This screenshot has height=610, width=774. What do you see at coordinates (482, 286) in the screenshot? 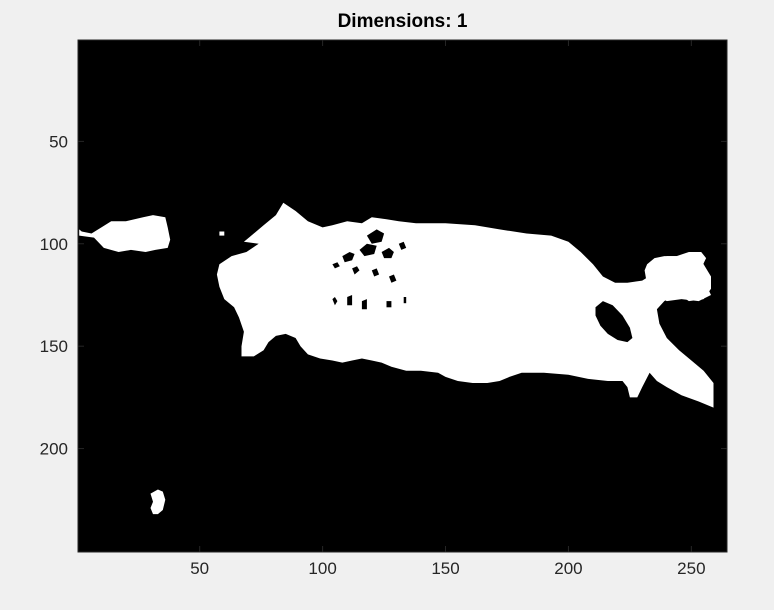
I see `hole-layer` at bounding box center [482, 286].